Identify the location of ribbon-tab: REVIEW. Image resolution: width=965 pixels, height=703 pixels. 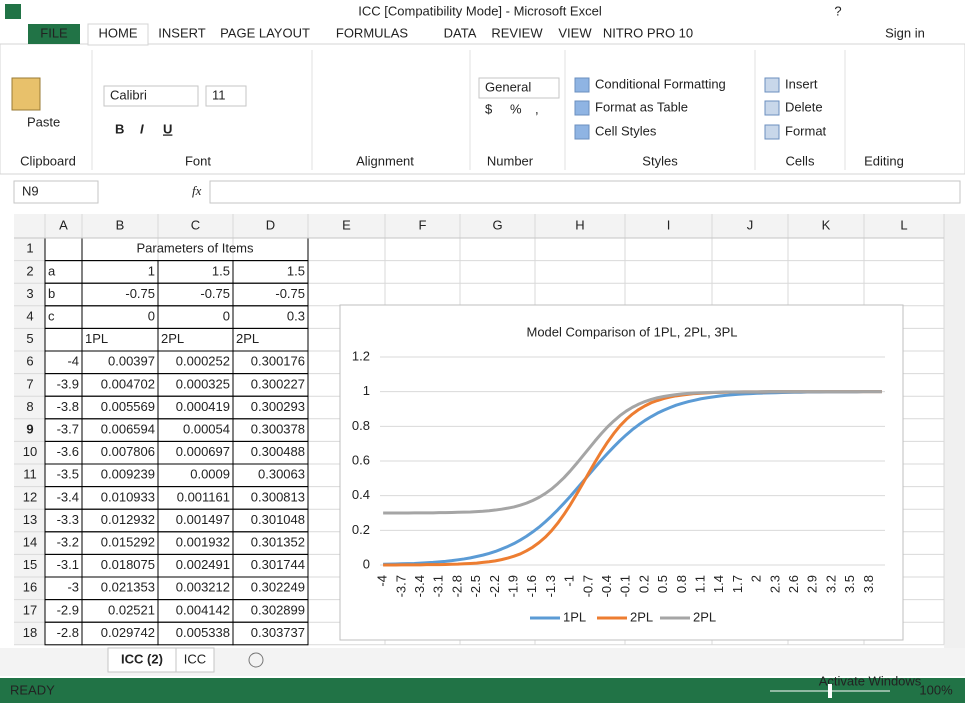
(517, 32).